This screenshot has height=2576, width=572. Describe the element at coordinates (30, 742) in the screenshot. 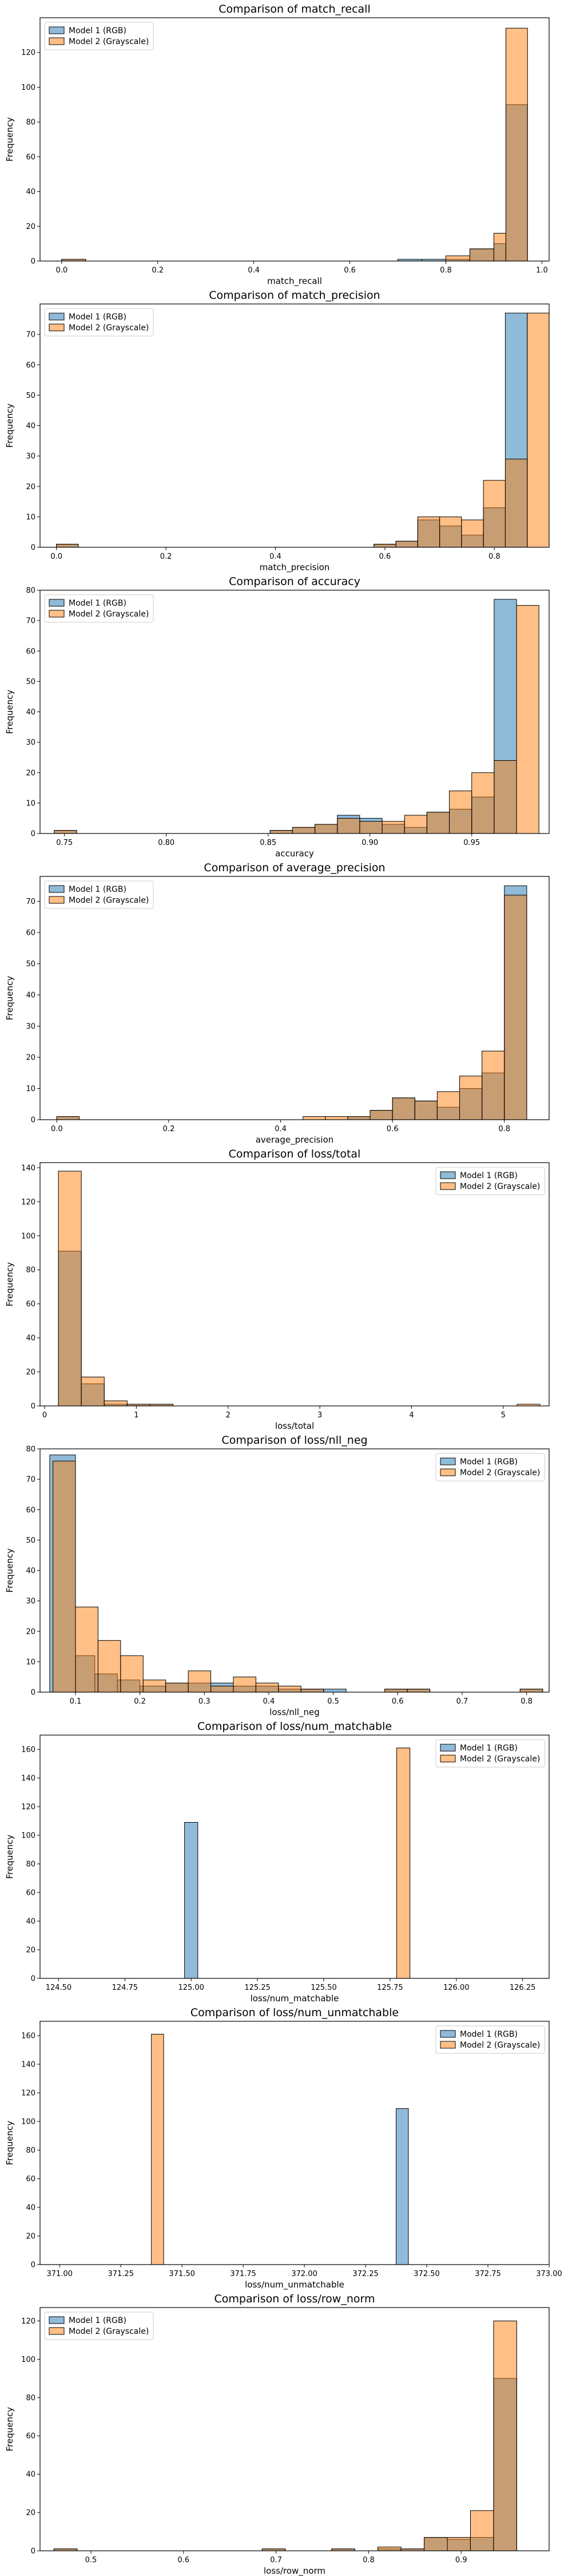

I see `y-tick-label: 30` at that location.